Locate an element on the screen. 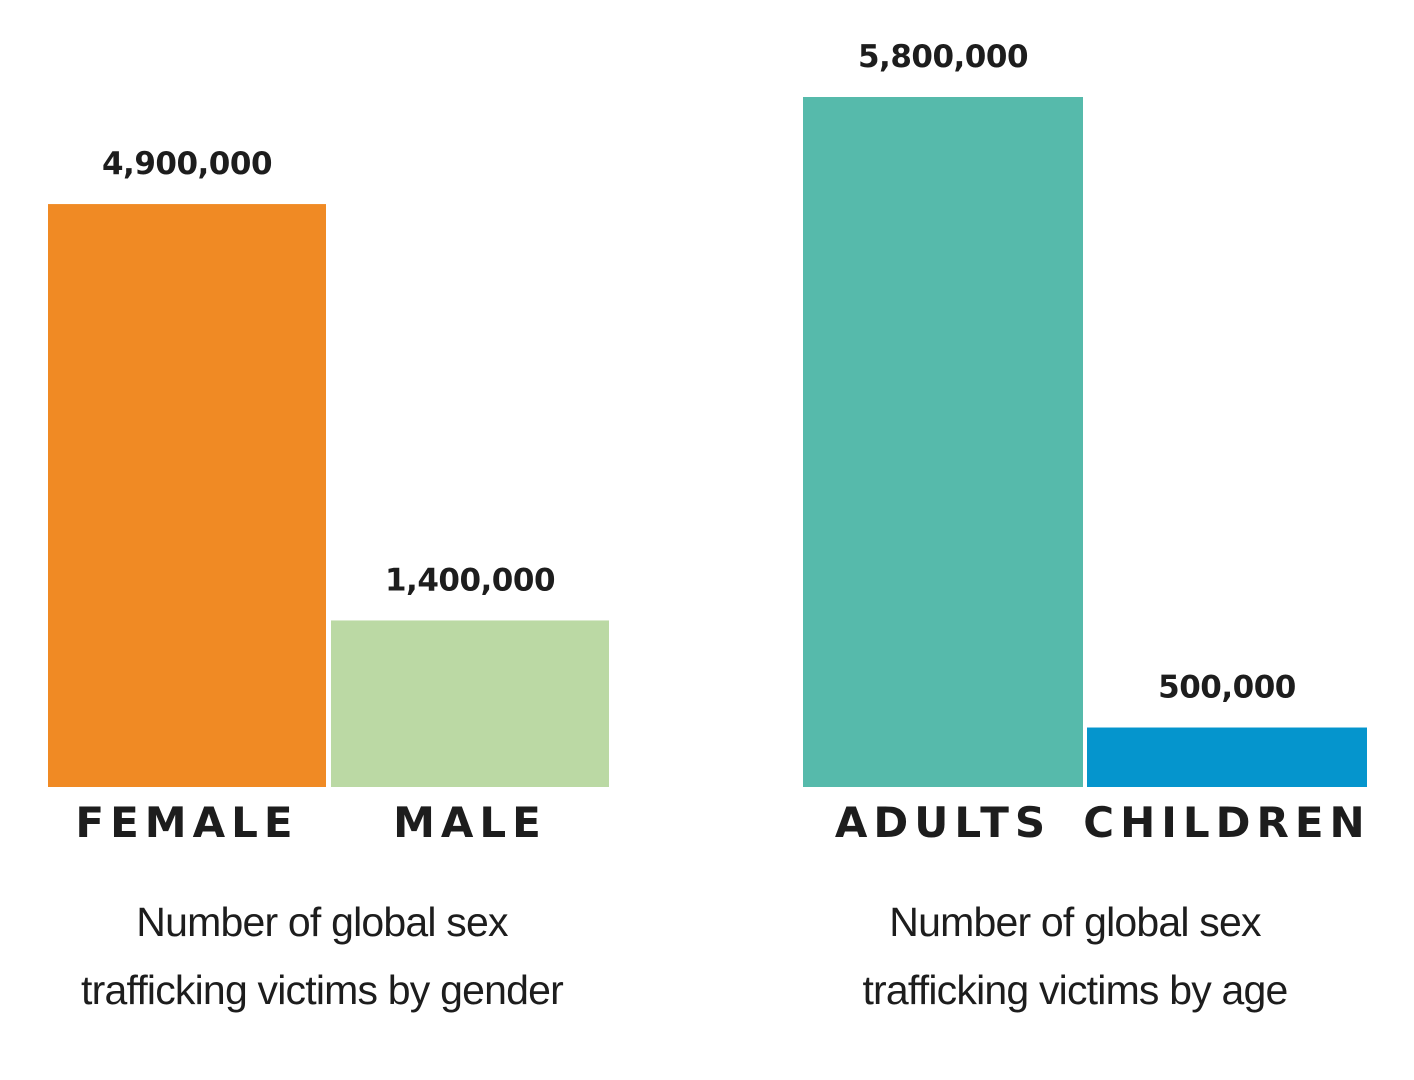  age-chart-title-line-1: Number of global sex is located at coordinates (1075, 922).